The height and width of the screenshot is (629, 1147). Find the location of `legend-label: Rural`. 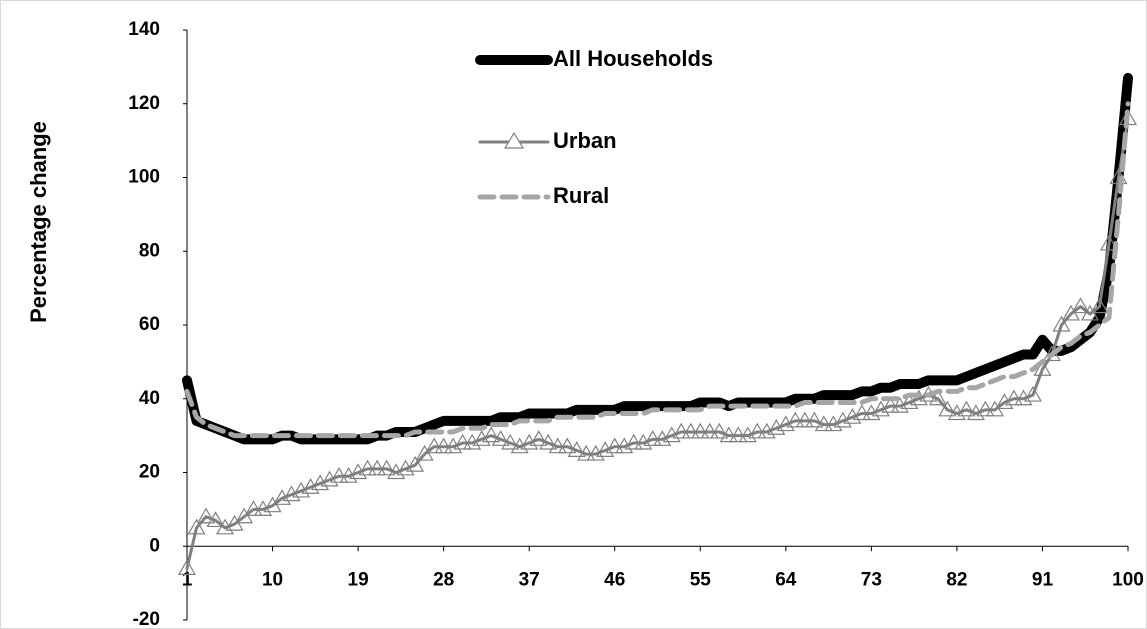

legend-label: Rural is located at coordinates (581, 195).